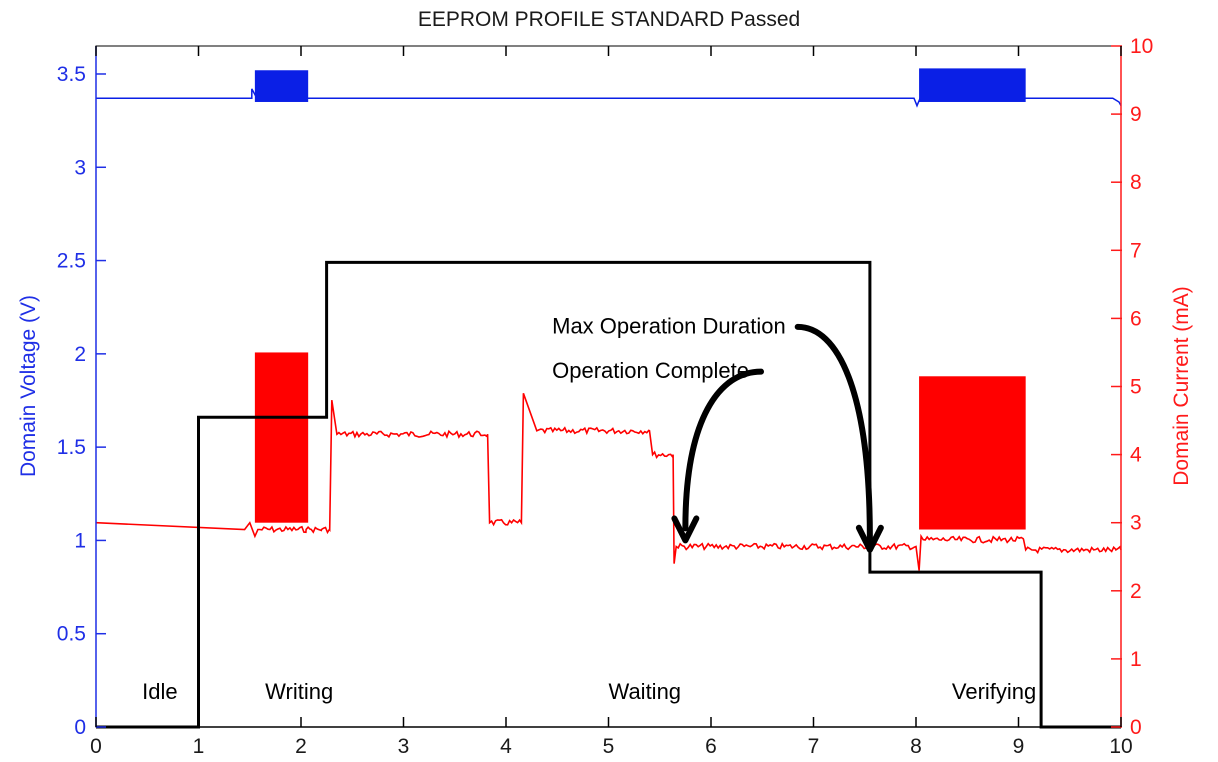 The height and width of the screenshot is (762, 1218). I want to click on right-axis-label: Domain Current (mA), so click(1181, 386).